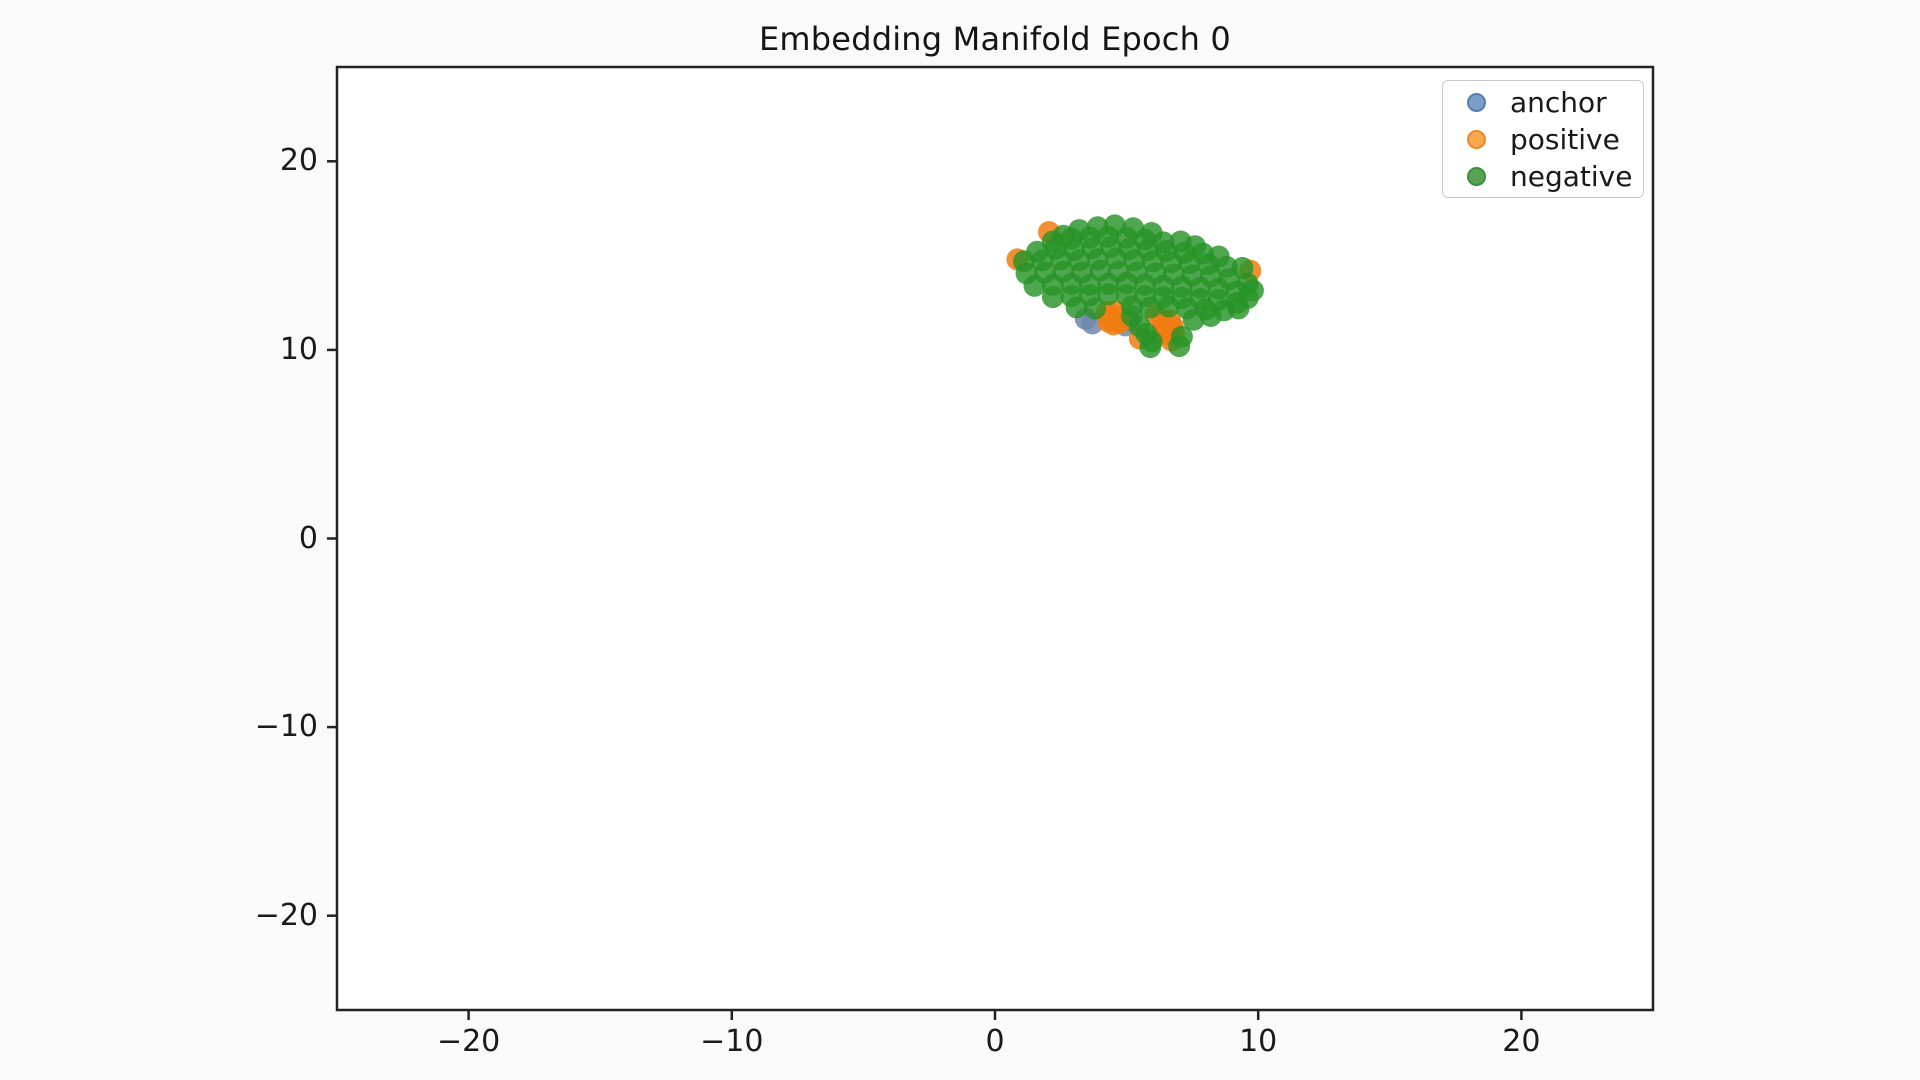 The height and width of the screenshot is (1080, 1920). What do you see at coordinates (468, 1041) in the screenshot?
I see `x-tick-label: −20` at bounding box center [468, 1041].